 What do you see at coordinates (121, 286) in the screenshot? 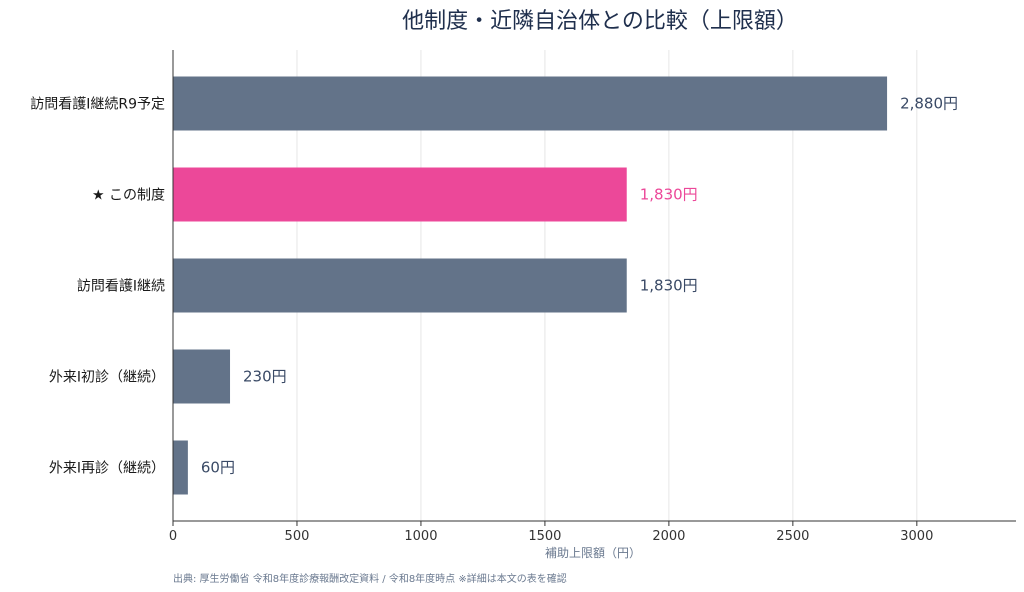
I see `category-label: 訪問看護Ⅰ継続` at bounding box center [121, 286].